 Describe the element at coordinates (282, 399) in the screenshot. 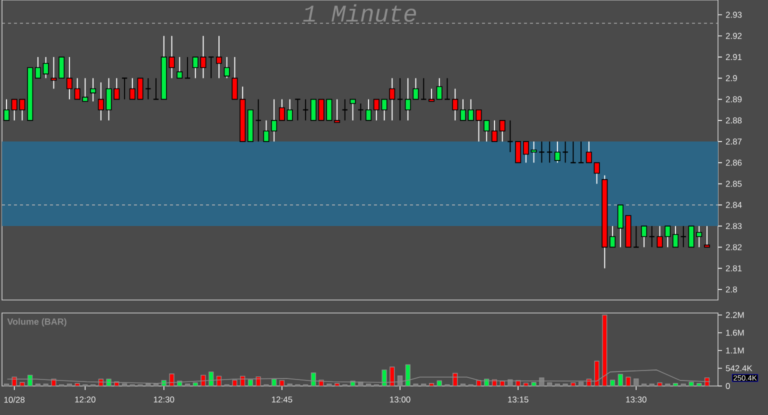

I see `x-tick-label: 12:45` at that location.